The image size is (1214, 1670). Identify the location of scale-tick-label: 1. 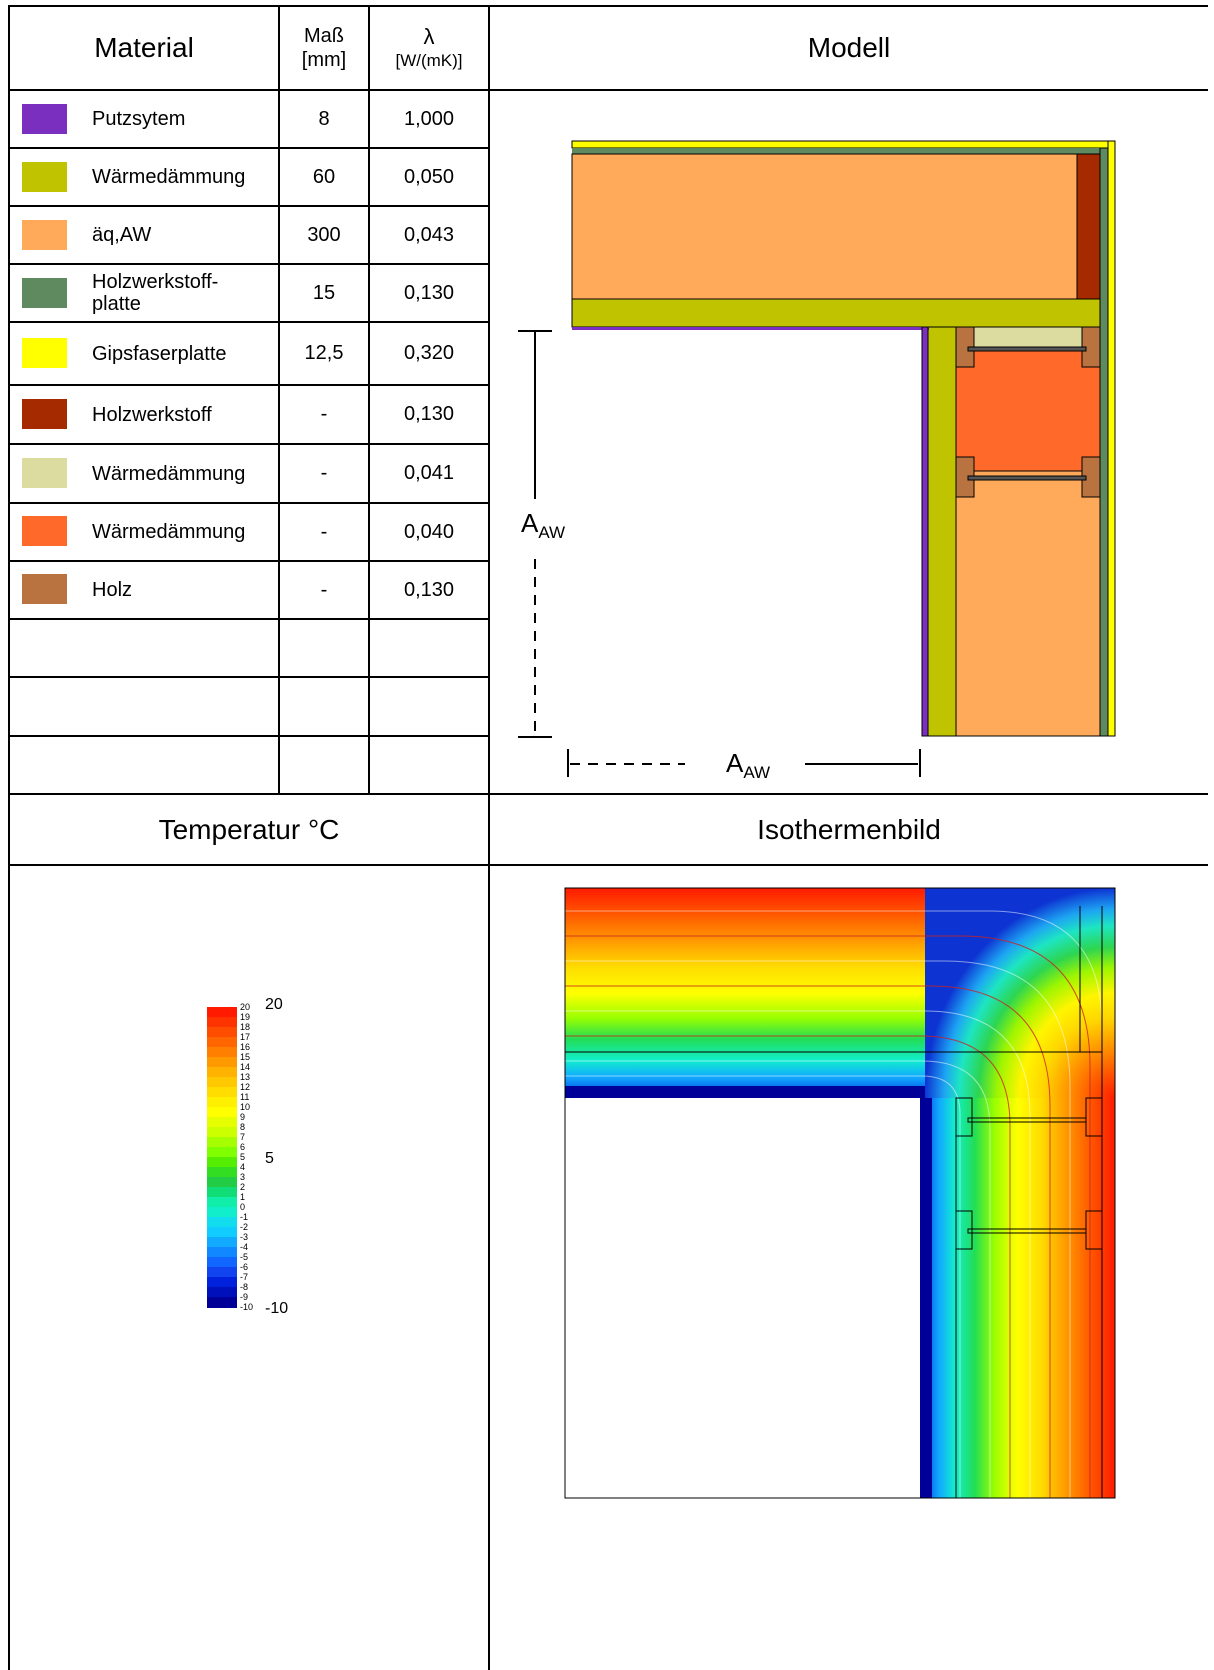
(243, 1197).